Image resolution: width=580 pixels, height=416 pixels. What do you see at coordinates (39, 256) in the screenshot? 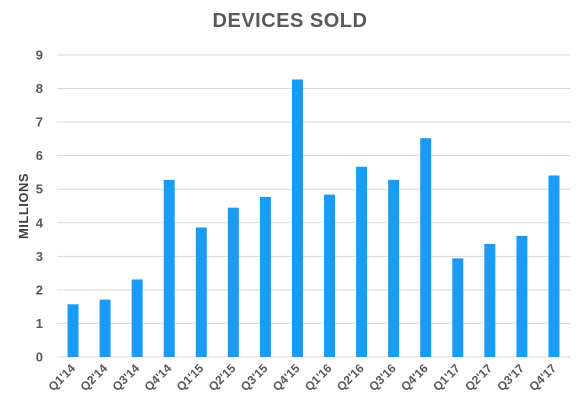
I see `y-tick-label: 3` at bounding box center [39, 256].